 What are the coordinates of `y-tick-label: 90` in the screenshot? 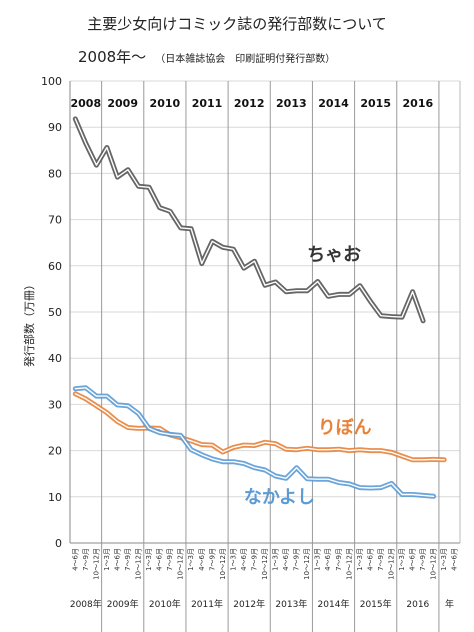 It's located at (55, 127).